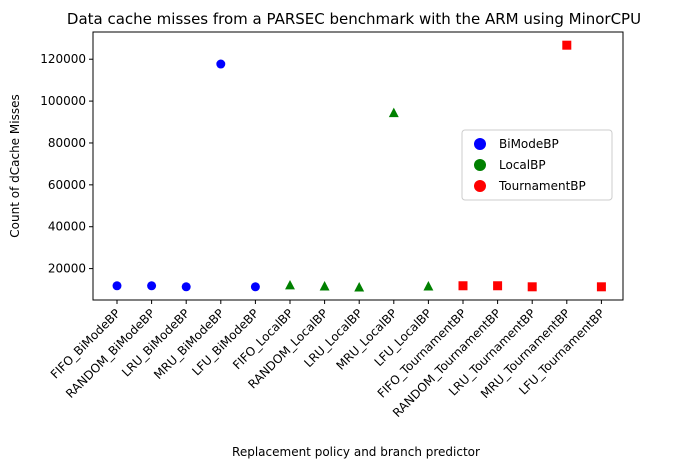 The height and width of the screenshot is (470, 684). What do you see at coordinates (67, 143) in the screenshot?
I see `y-tick-label: 80000` at bounding box center [67, 143].